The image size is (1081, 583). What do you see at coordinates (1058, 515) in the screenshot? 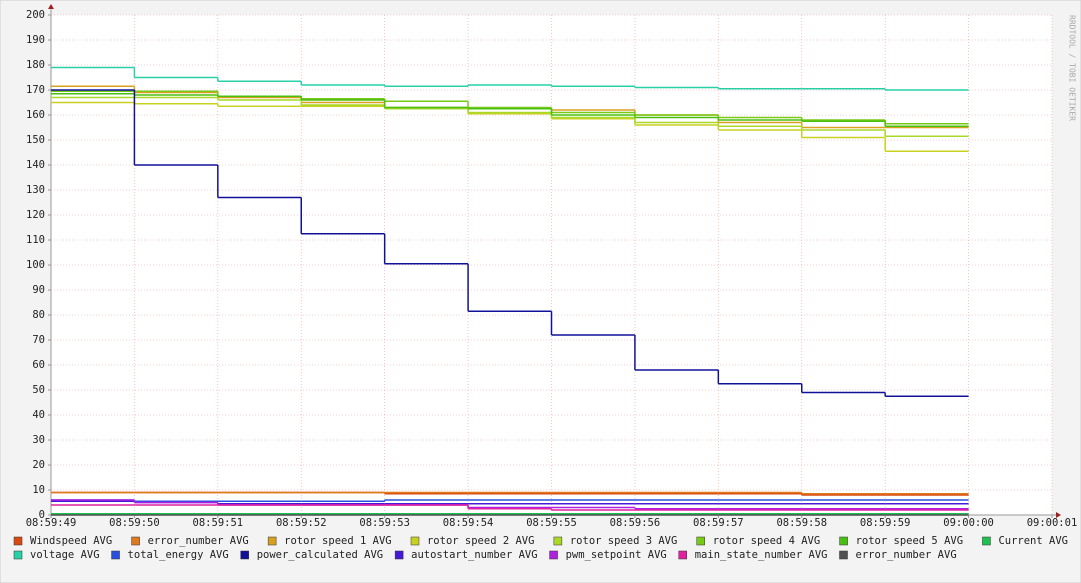
I see `x-axis-arrow` at bounding box center [1058, 515].